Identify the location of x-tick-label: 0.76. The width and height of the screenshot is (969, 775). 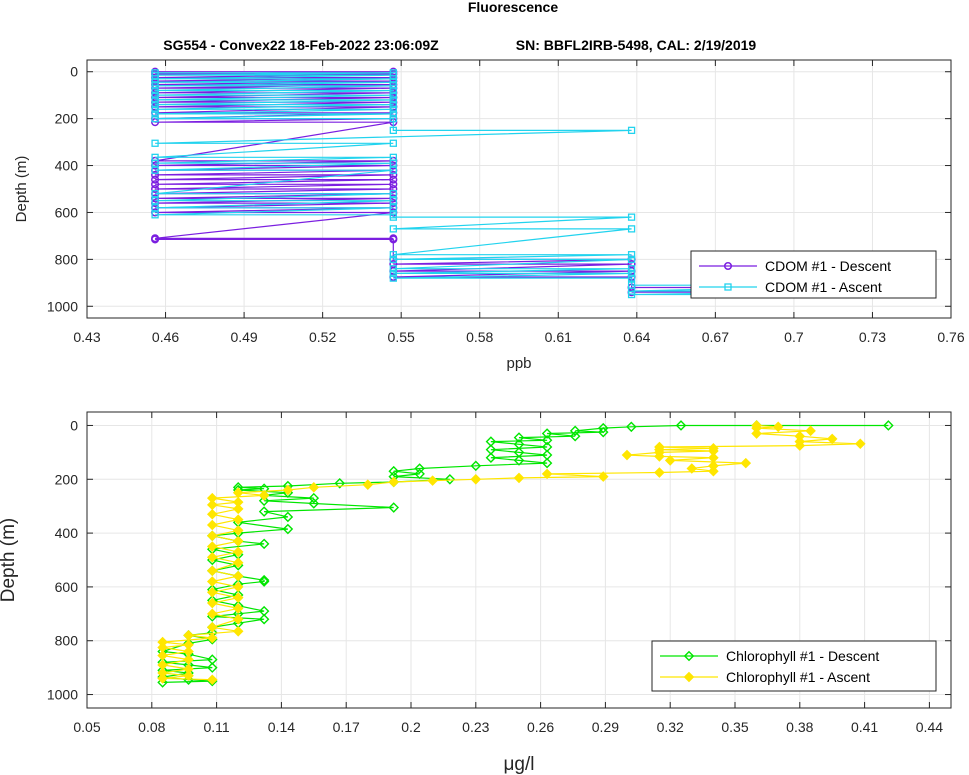
(950, 337).